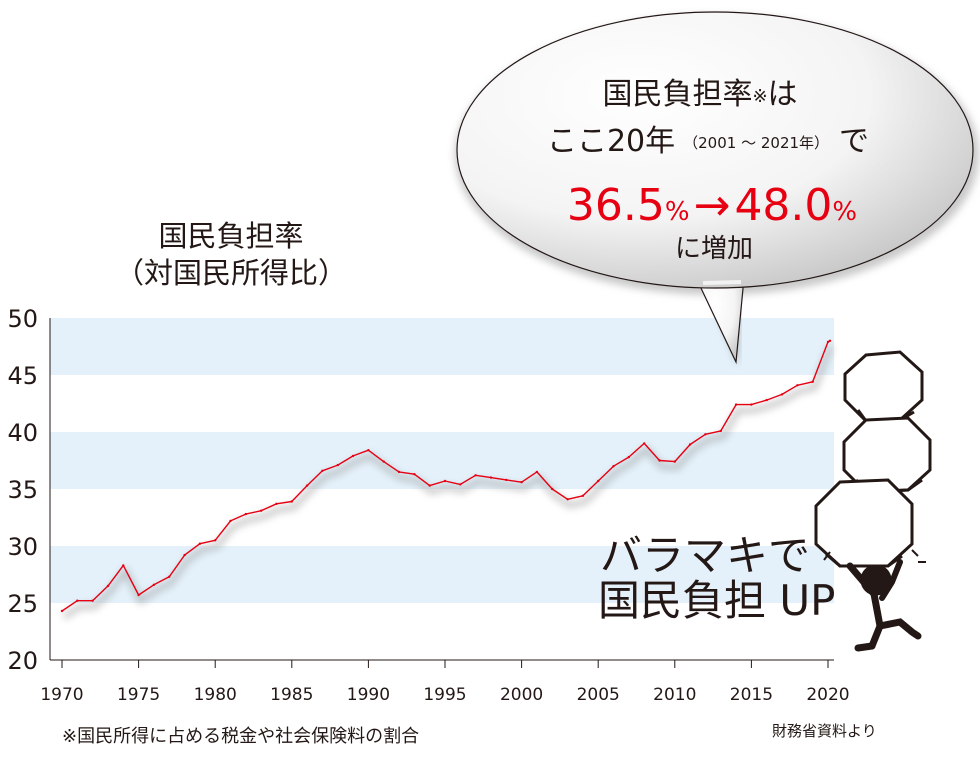 This screenshot has width=980, height=758. I want to click on x-tick-label: 1985, so click(291, 695).